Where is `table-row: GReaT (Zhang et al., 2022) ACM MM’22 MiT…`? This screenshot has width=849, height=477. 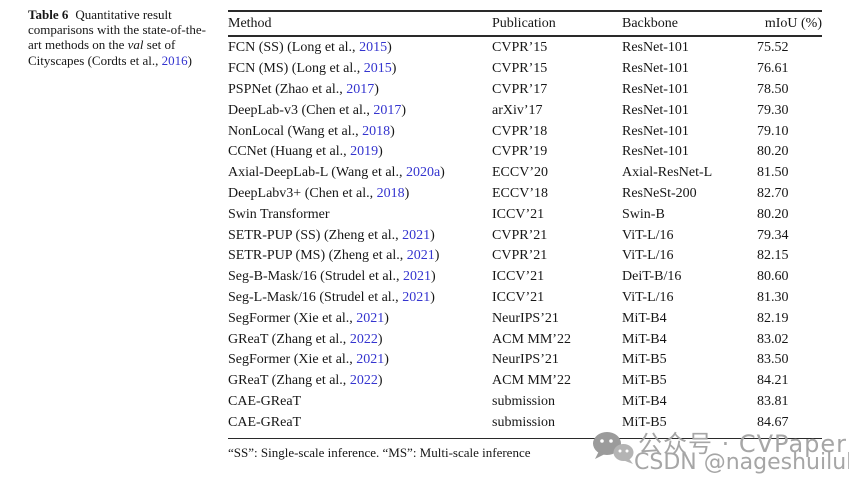
table-row: GReaT (Zhang et al., 2022) ACM MM’22 MiT… is located at coordinates (525, 381).